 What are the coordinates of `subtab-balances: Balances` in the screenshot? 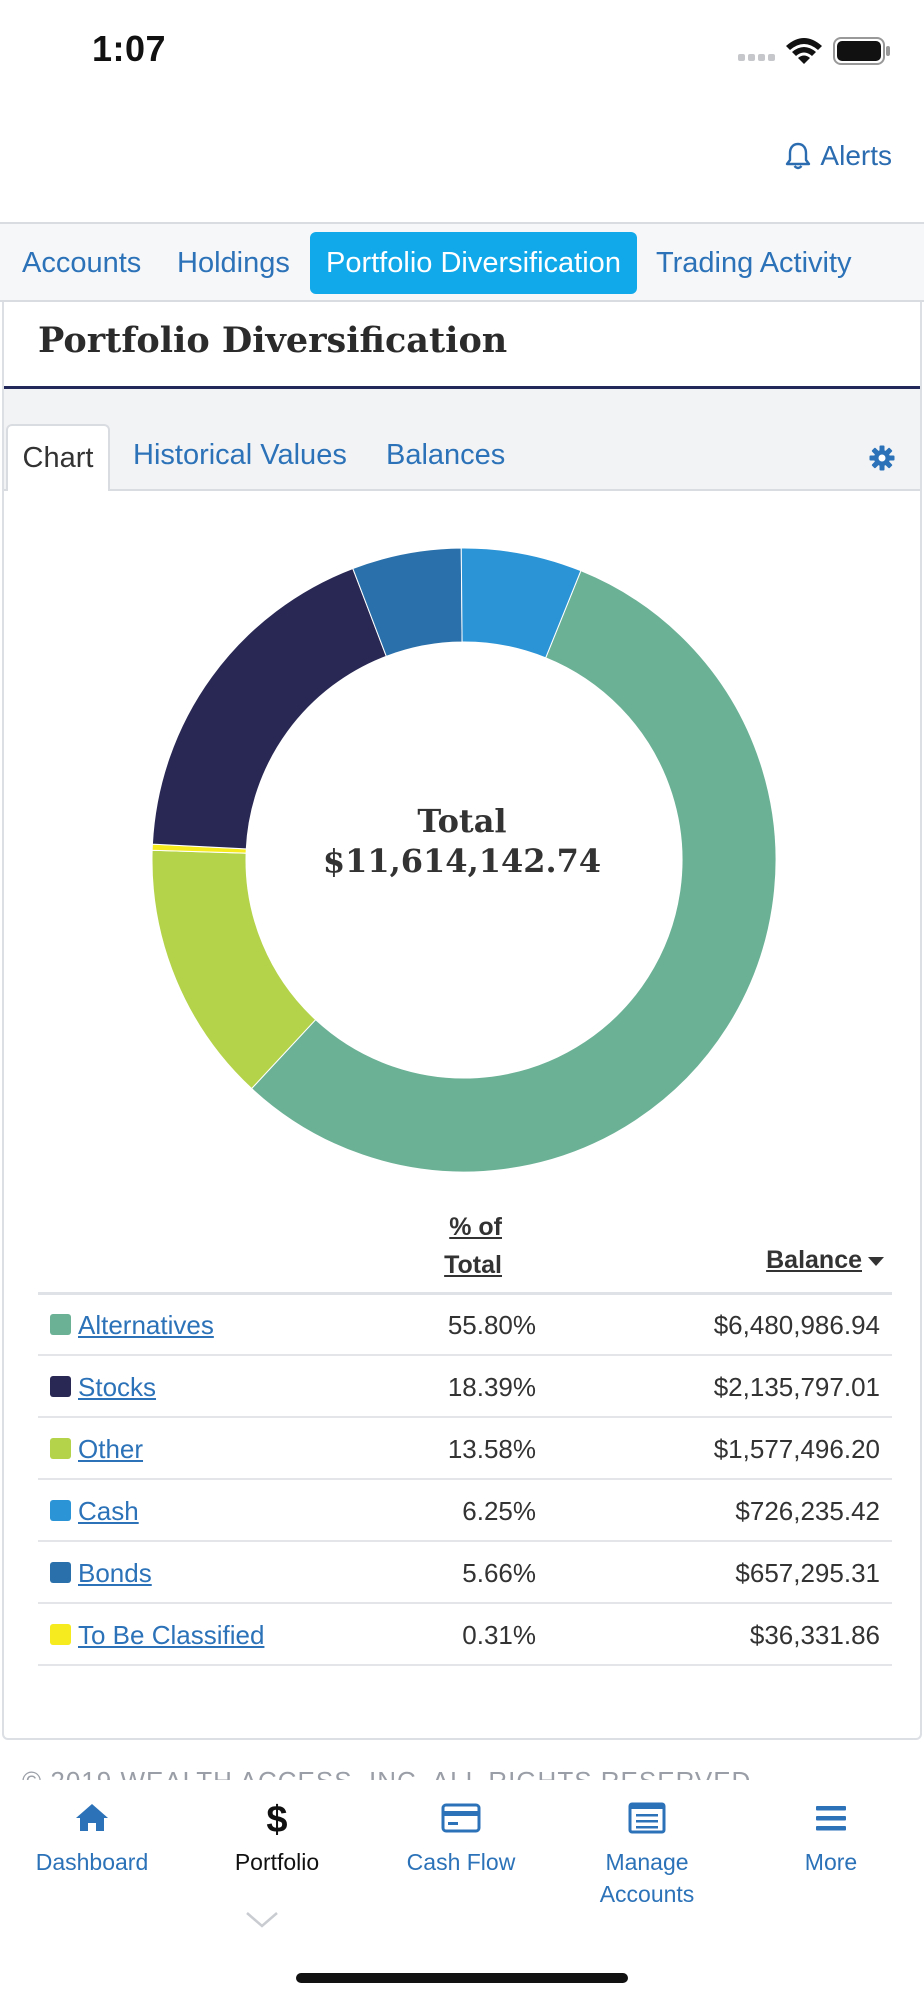 It's located at (446, 455).